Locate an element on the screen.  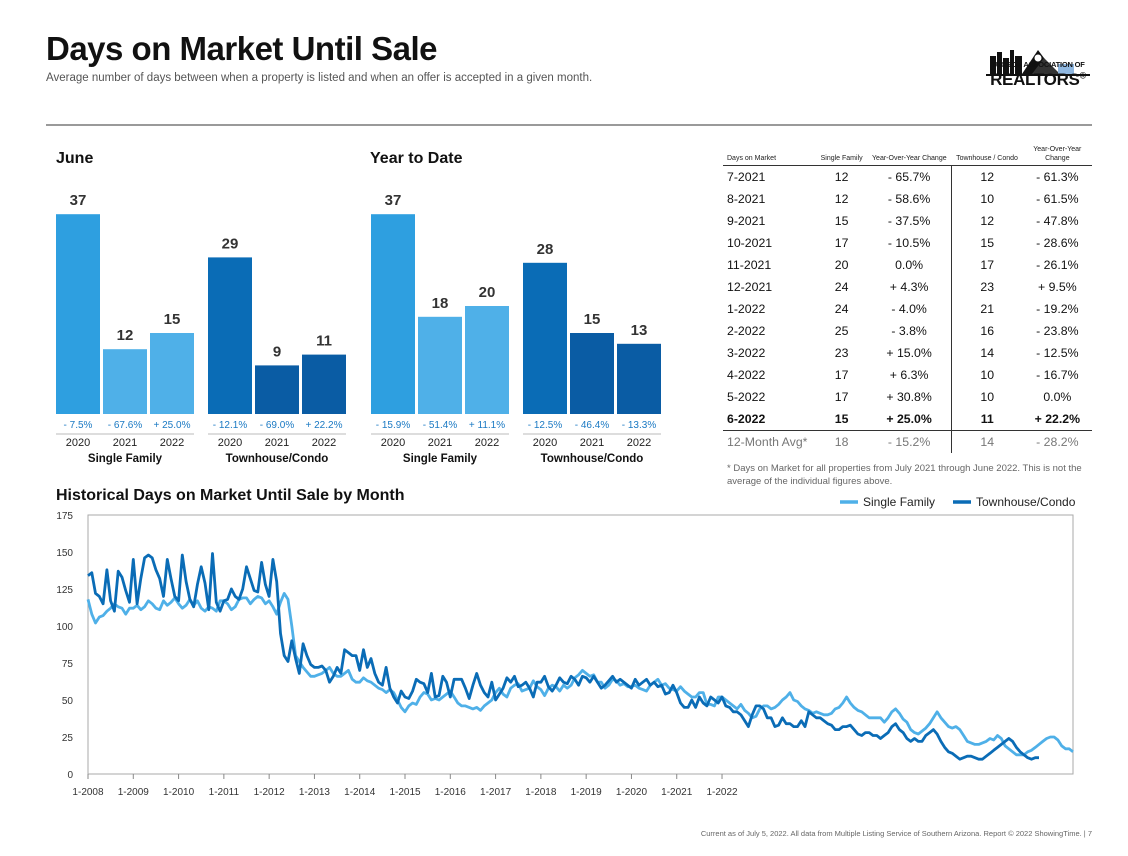
x-tick-label-8: 1-2016 is located at coordinates (451, 792).